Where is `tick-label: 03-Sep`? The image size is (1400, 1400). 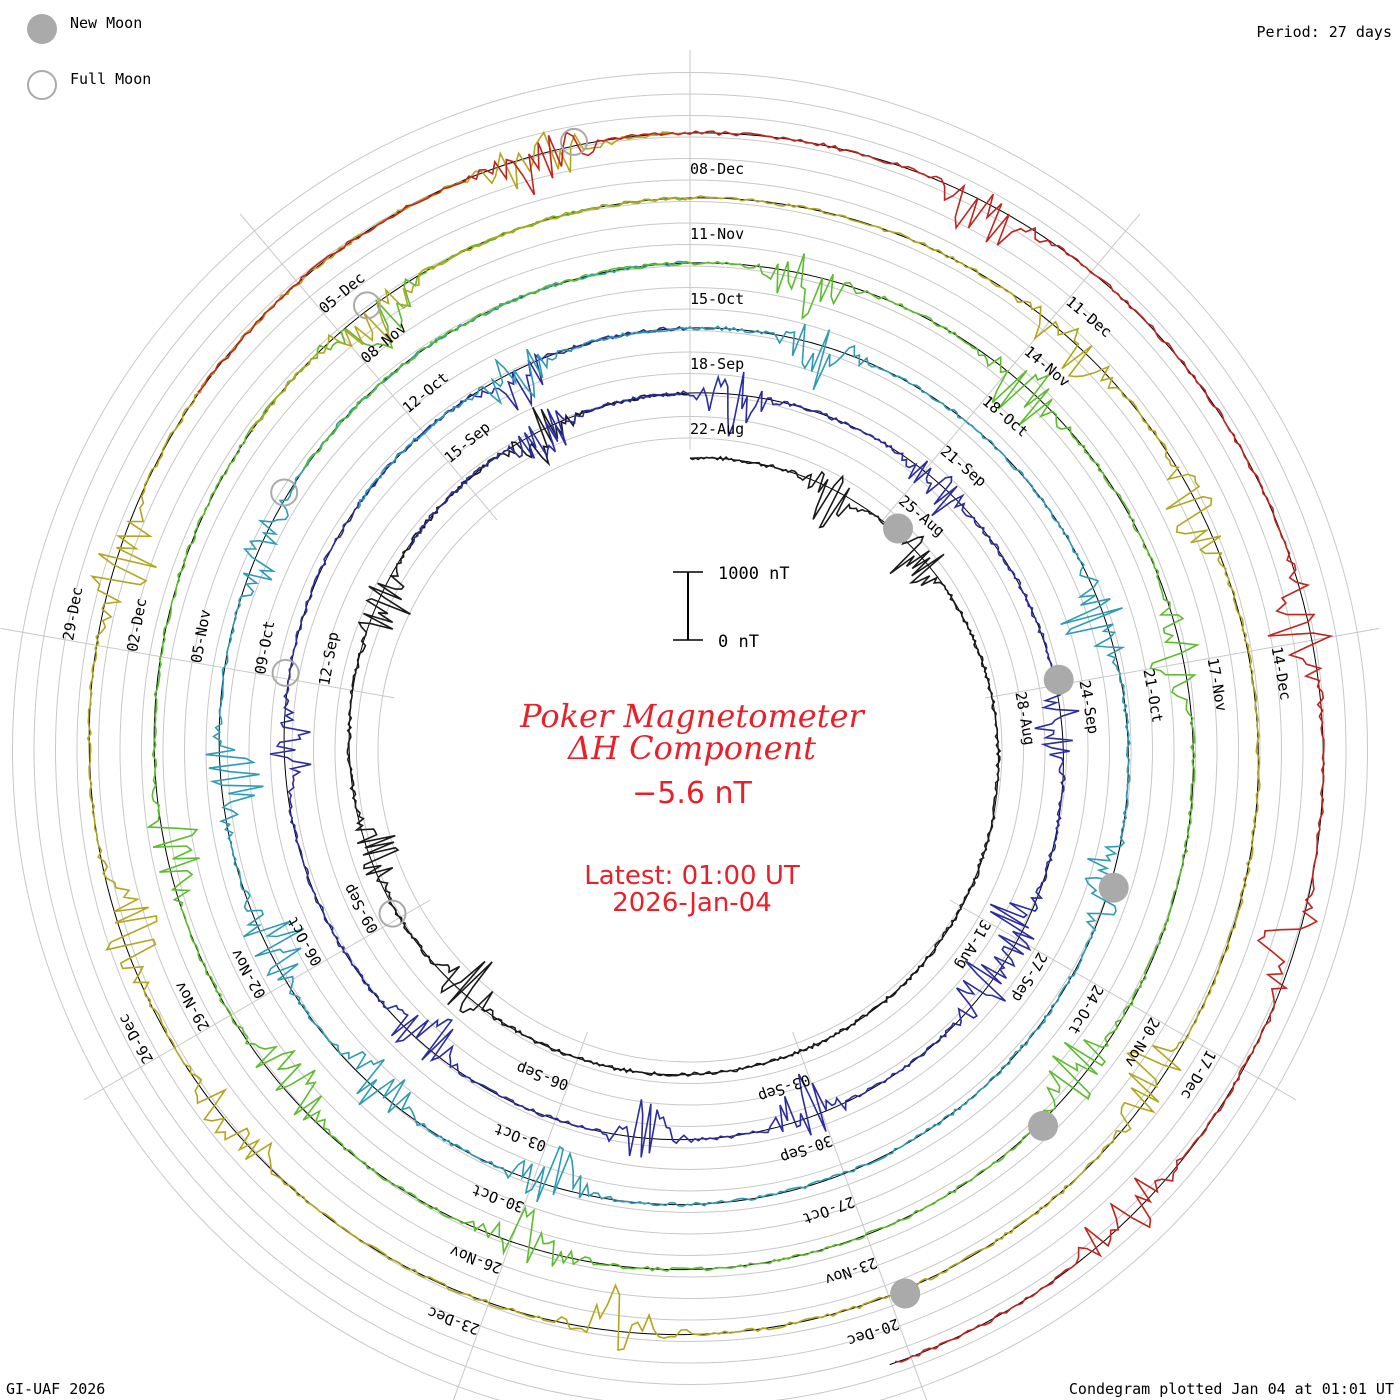
tick-label: 03-Sep is located at coordinates (784, 1087).